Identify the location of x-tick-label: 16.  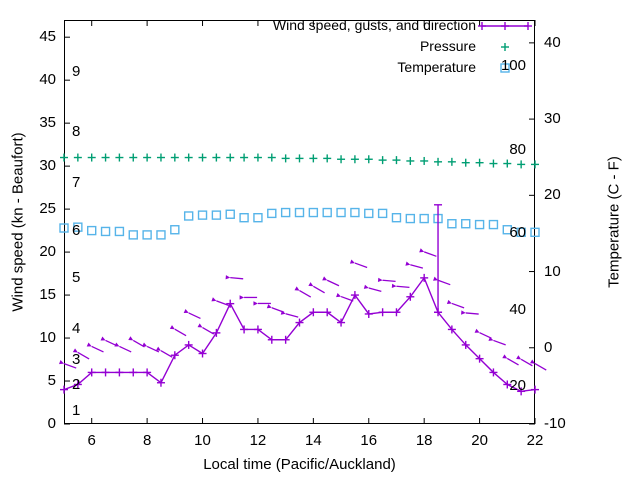
(369, 440).